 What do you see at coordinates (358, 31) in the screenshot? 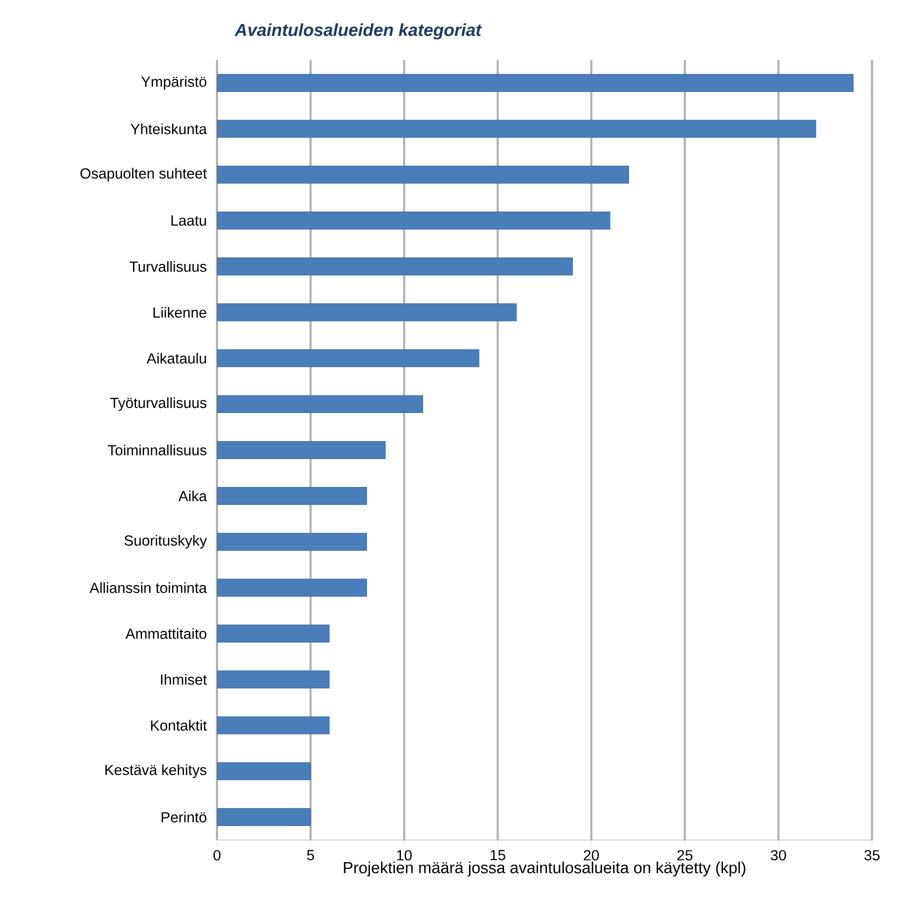
I see `chart-title: Avaintulosalueiden kategoriat` at bounding box center [358, 31].